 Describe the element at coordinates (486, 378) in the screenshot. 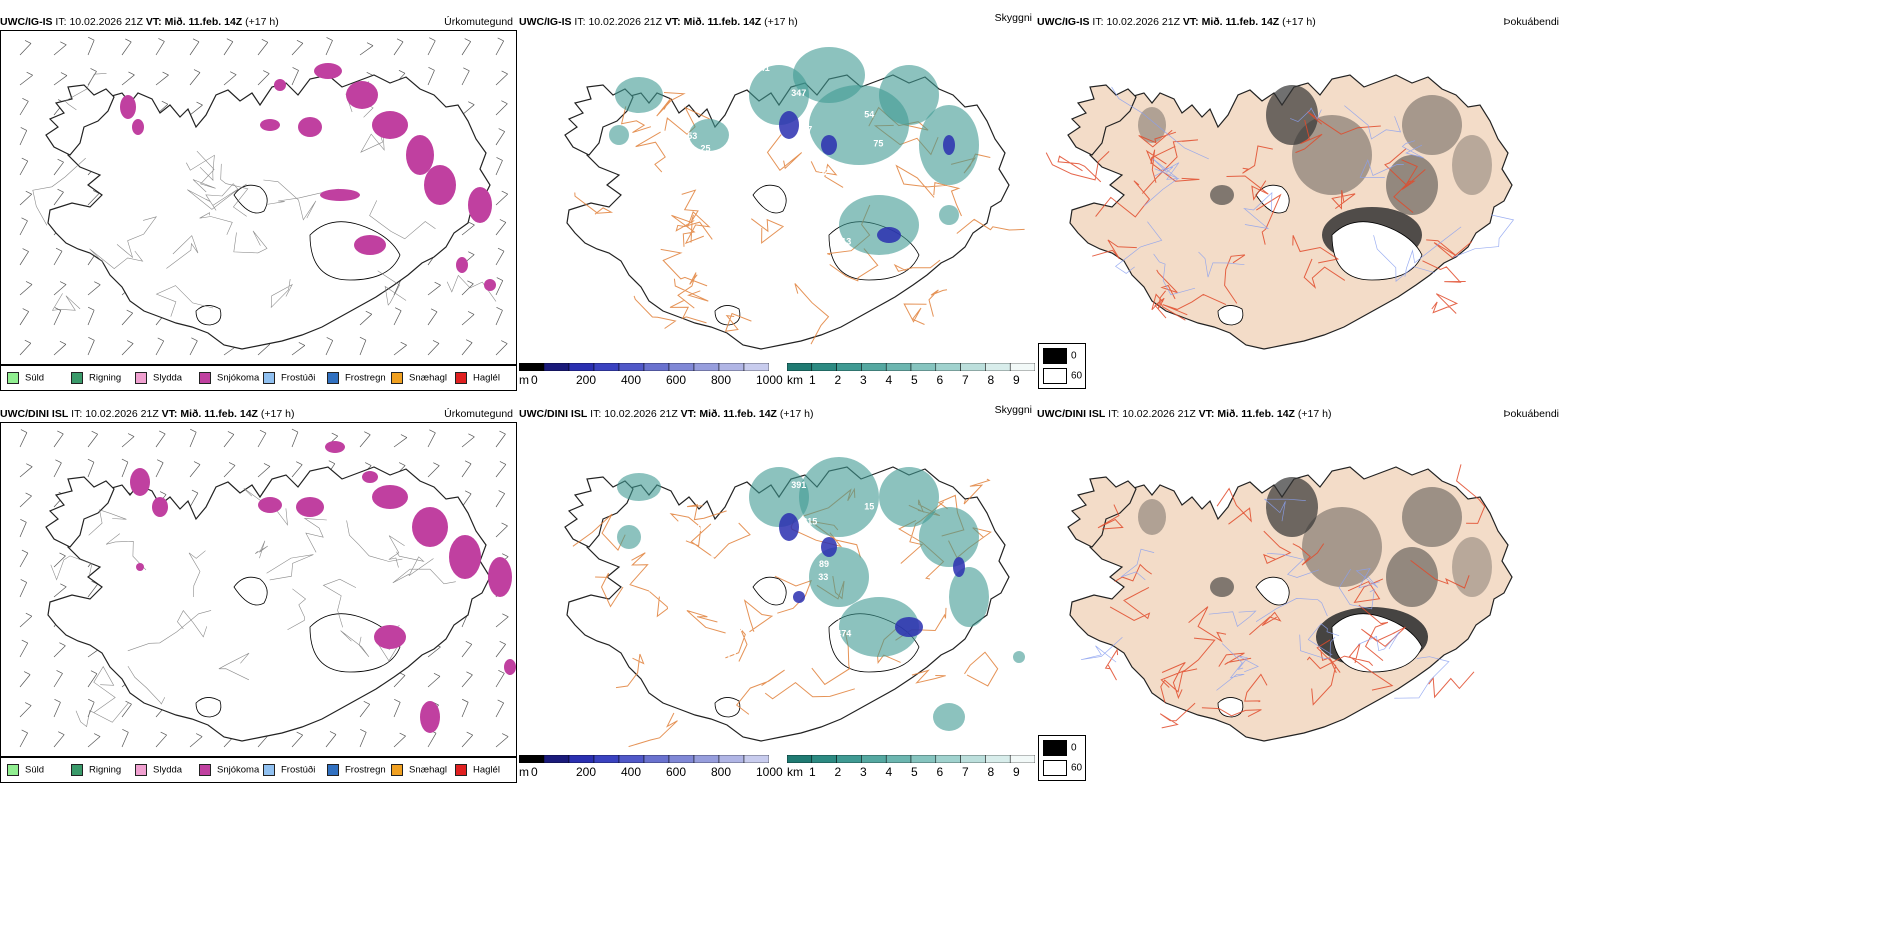

I see `legend-label: Haglél` at that location.